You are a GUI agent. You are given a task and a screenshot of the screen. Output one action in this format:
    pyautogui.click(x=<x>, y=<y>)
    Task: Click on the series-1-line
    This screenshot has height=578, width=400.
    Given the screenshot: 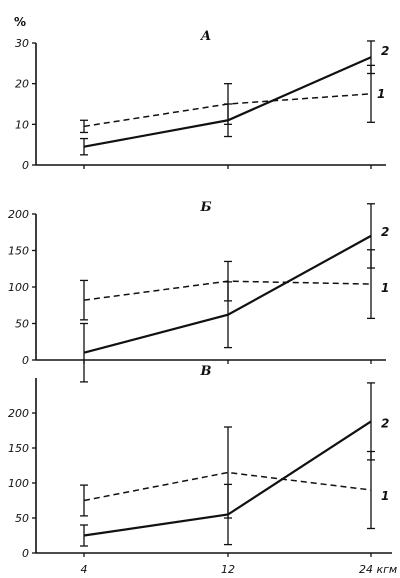 What is the action you would take?
    pyautogui.click(x=227, y=486)
    